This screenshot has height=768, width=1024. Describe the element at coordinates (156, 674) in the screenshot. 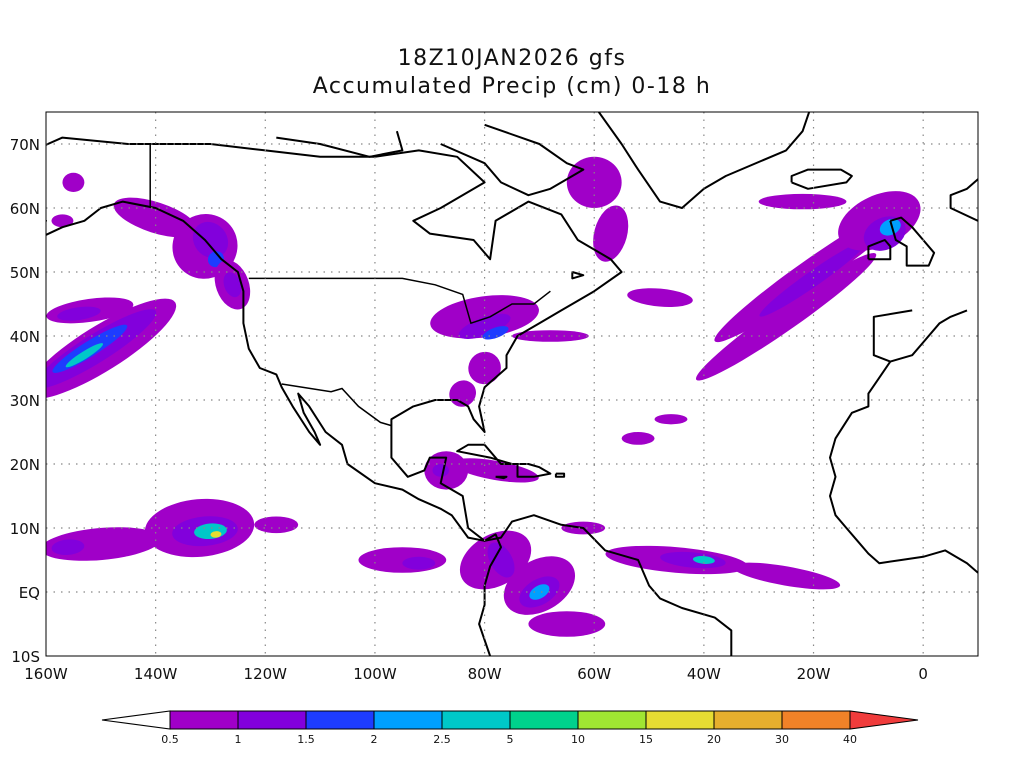

I see `longitude-label: 140W` at that location.